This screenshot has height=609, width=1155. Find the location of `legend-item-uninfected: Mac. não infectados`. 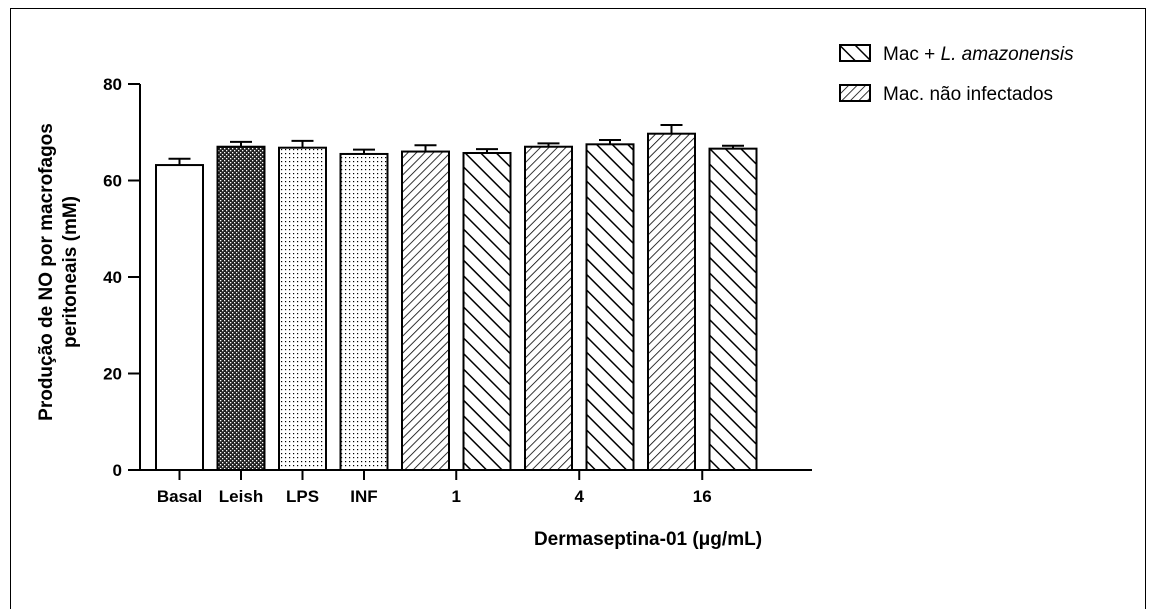

legend-item-uninfected: Mac. não infectados is located at coordinates (946, 94).